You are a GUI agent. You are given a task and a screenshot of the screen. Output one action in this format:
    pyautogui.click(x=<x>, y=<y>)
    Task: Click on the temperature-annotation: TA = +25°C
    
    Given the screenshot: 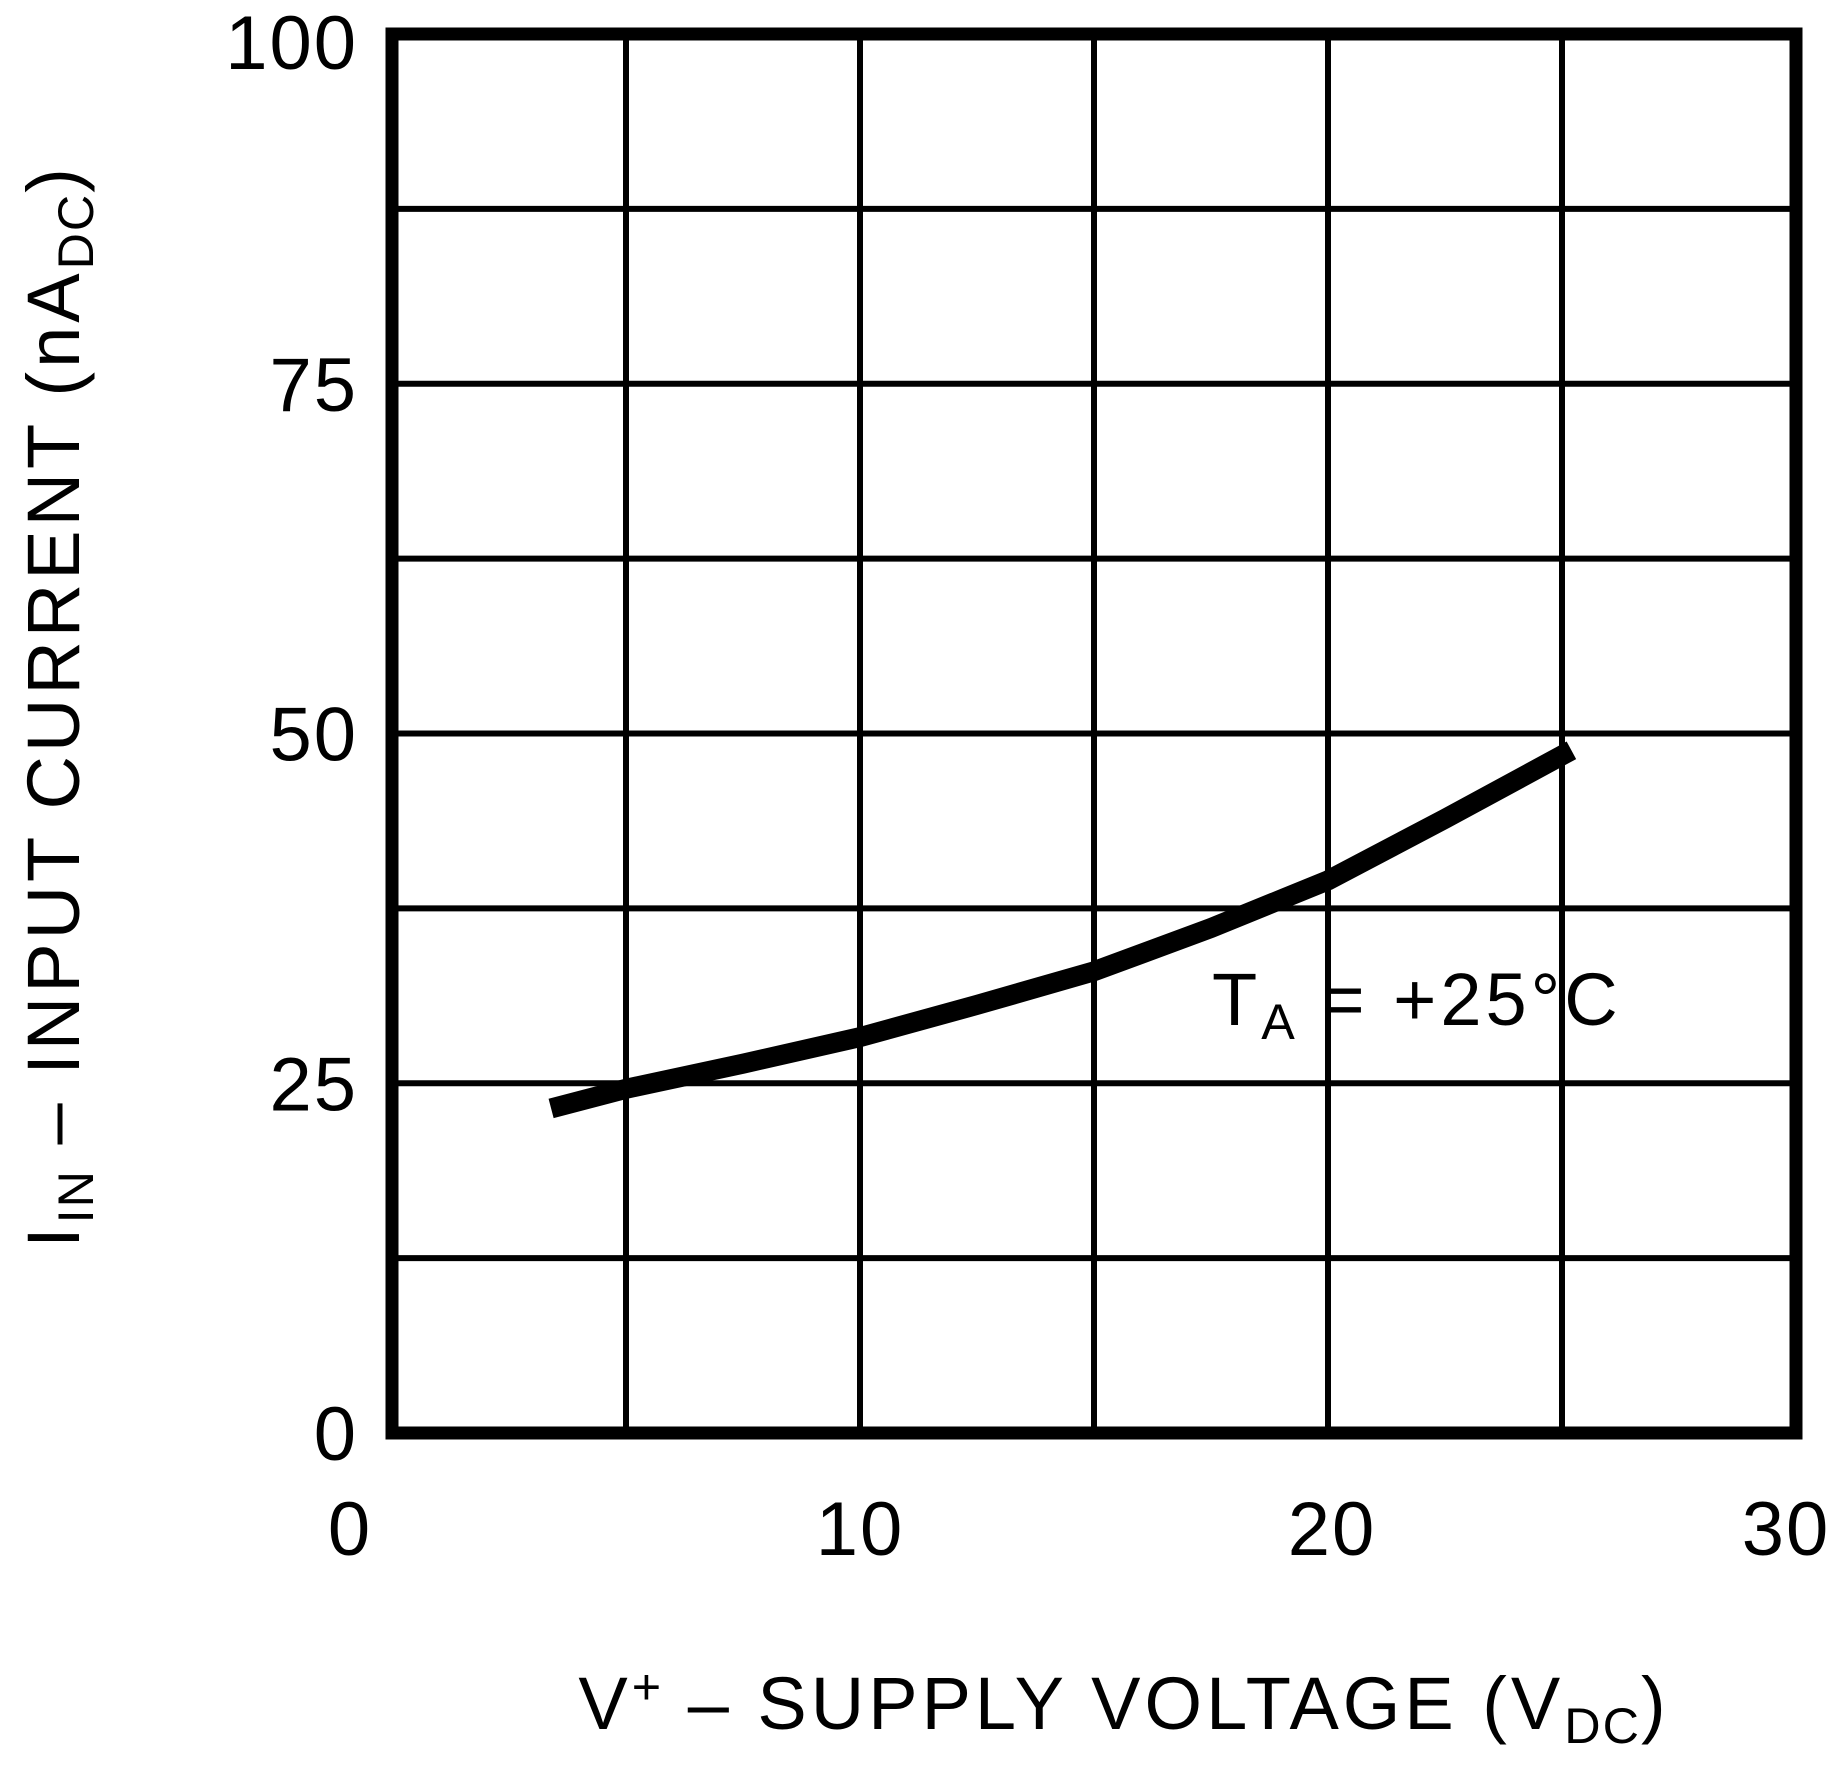 What is the action you would take?
    pyautogui.click(x=1417, y=1004)
    